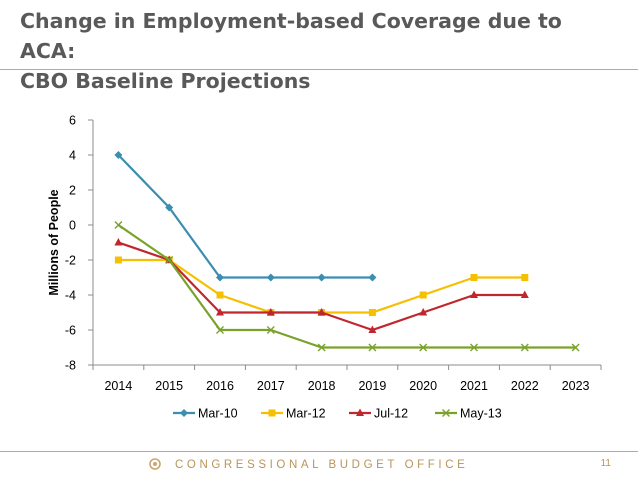 This screenshot has height=479, width=638. Describe the element at coordinates (165, 81) in the screenshot. I see `title-line-2: CBO Baseline Projections` at that location.